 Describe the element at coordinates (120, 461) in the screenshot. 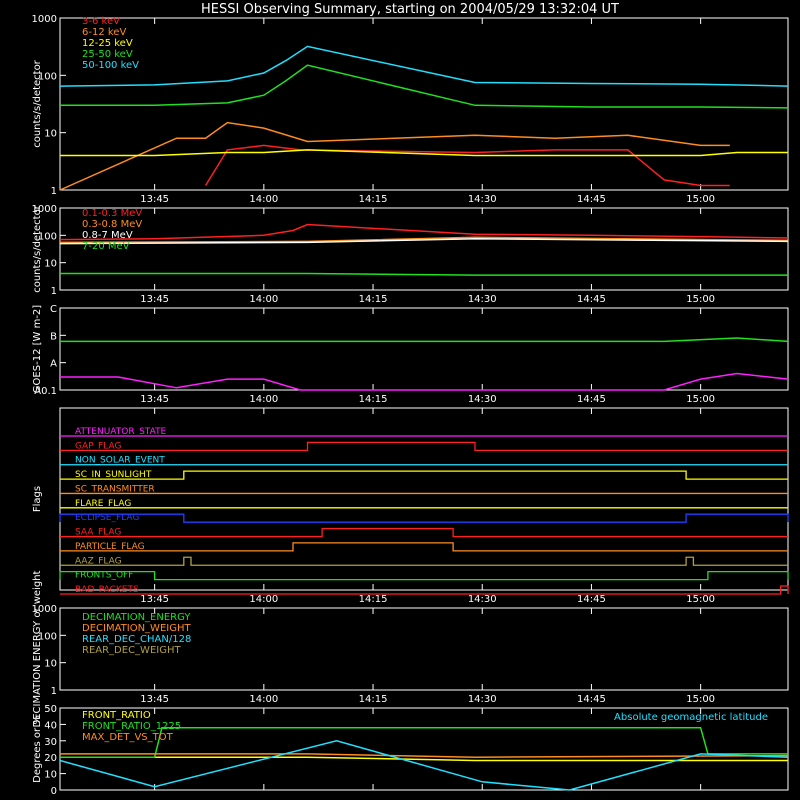

I see `flag-label: NON_SOLAR_EVENT` at that location.